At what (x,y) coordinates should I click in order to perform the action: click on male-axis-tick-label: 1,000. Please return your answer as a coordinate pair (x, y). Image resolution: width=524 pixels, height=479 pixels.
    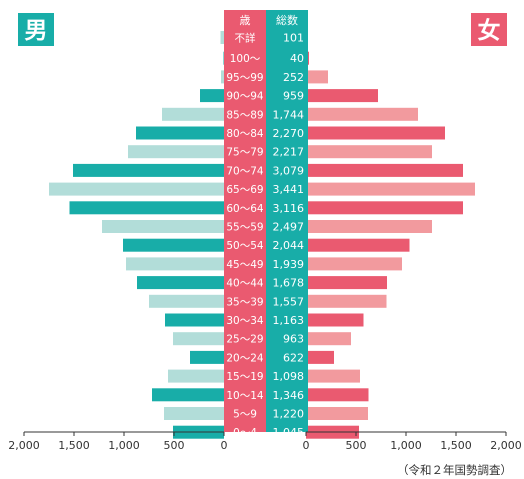
    Looking at the image, I should click on (124, 445).